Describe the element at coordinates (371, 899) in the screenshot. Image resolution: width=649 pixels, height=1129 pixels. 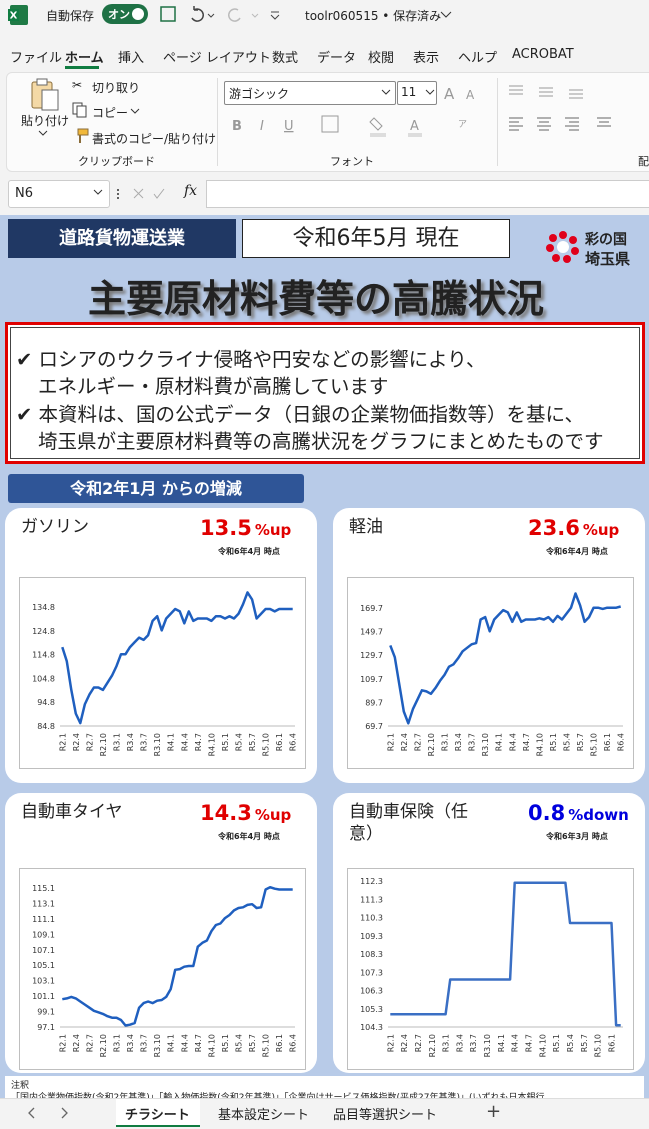
I see `y-tick-label: 111.3` at that location.